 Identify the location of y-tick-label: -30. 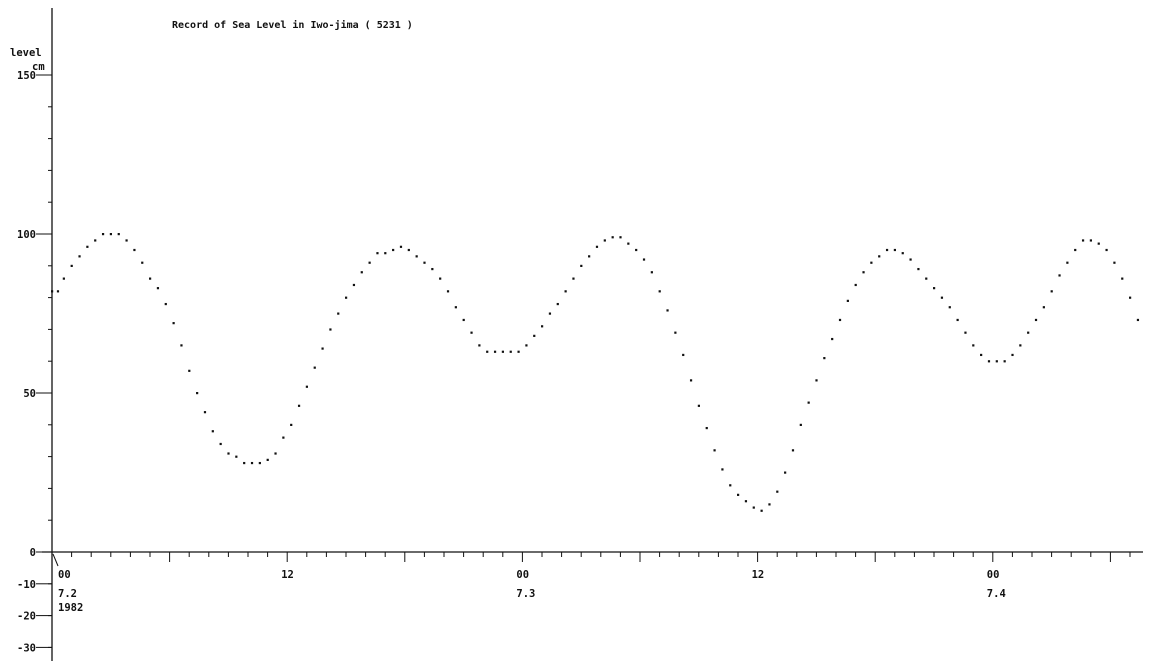
(26, 648).